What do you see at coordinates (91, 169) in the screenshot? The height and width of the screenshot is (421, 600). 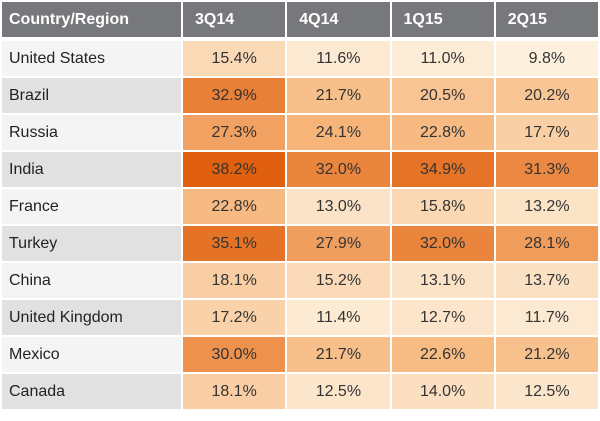 I see `row-label: India` at bounding box center [91, 169].